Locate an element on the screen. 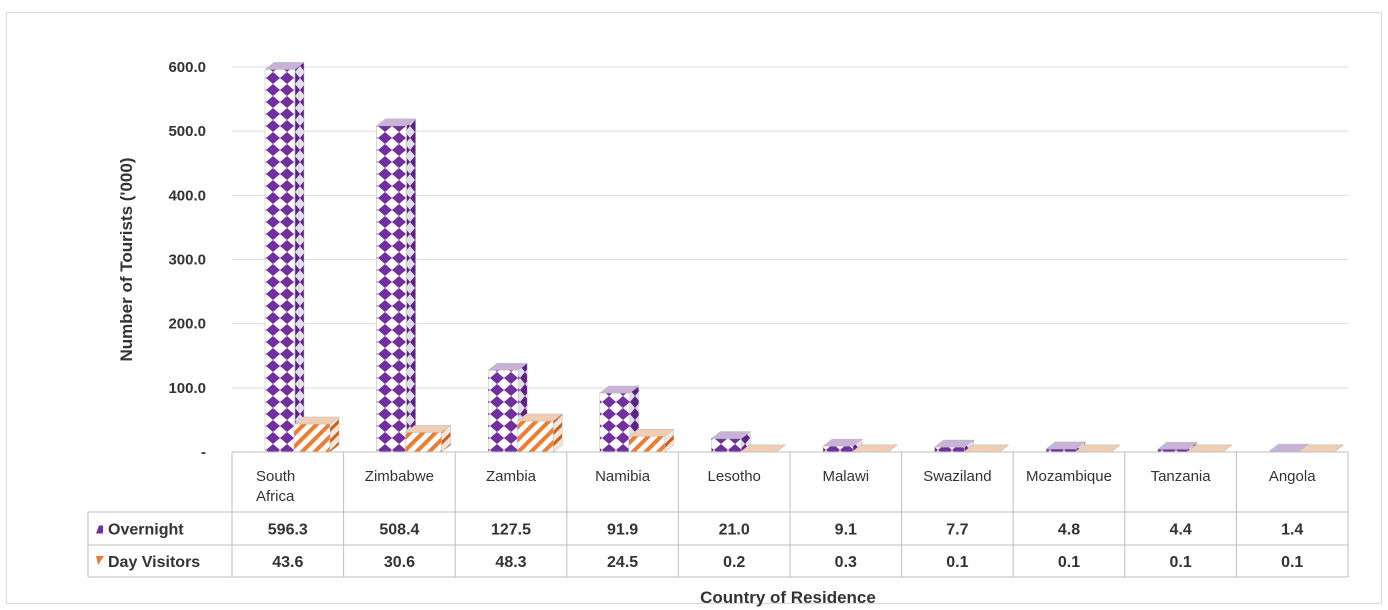 The width and height of the screenshot is (1388, 610). day-visitors-legend-label: Day Visitors is located at coordinates (154, 562).